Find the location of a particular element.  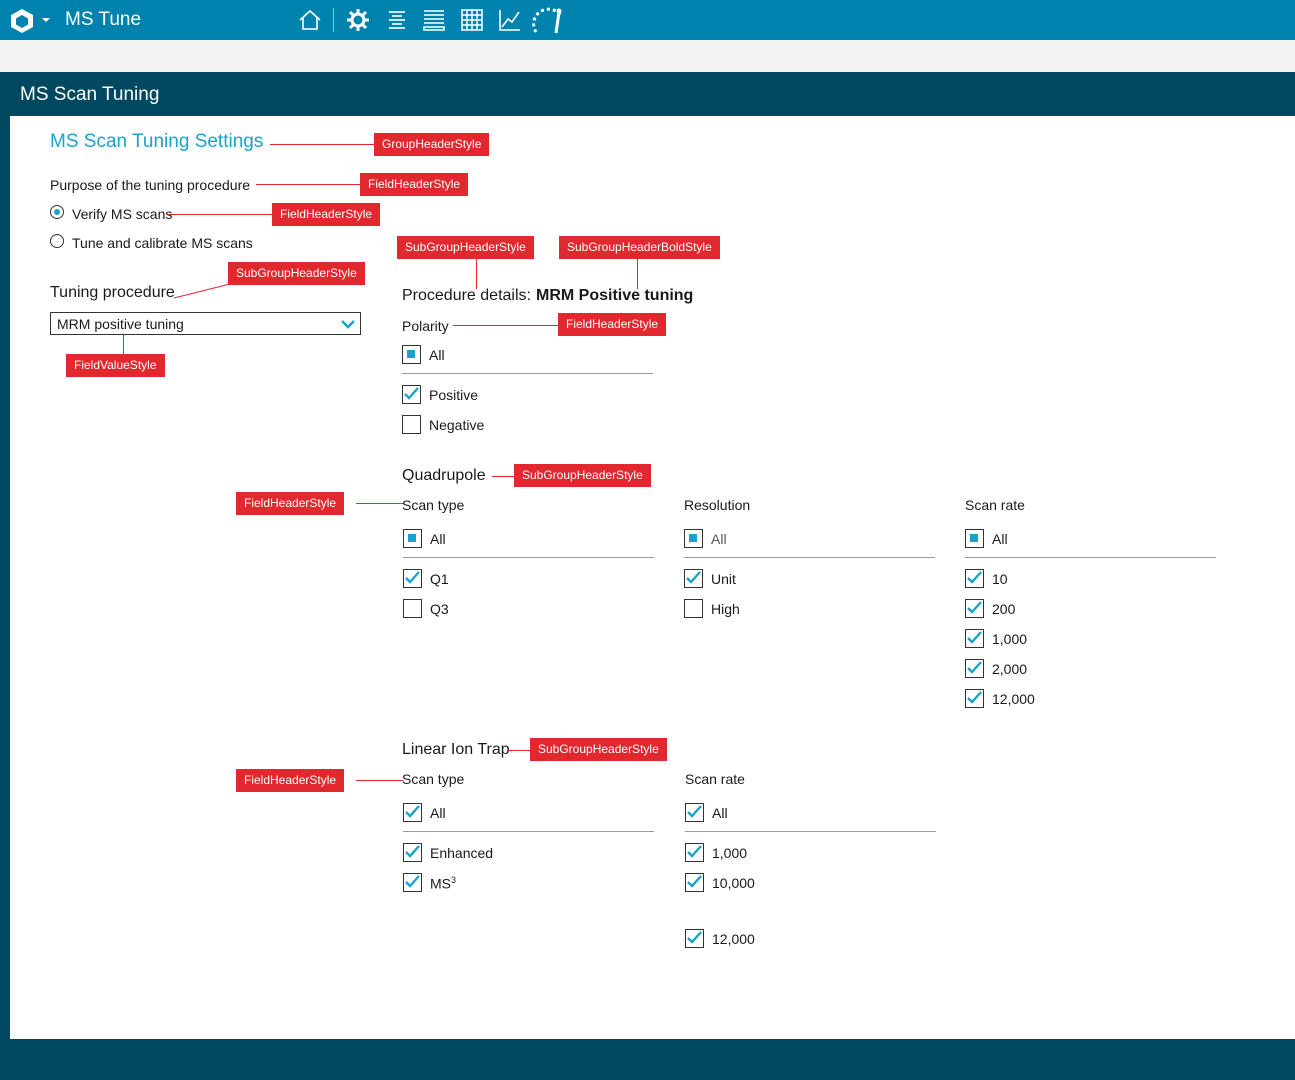

quad-unit-checkbox is located at coordinates (693, 578).